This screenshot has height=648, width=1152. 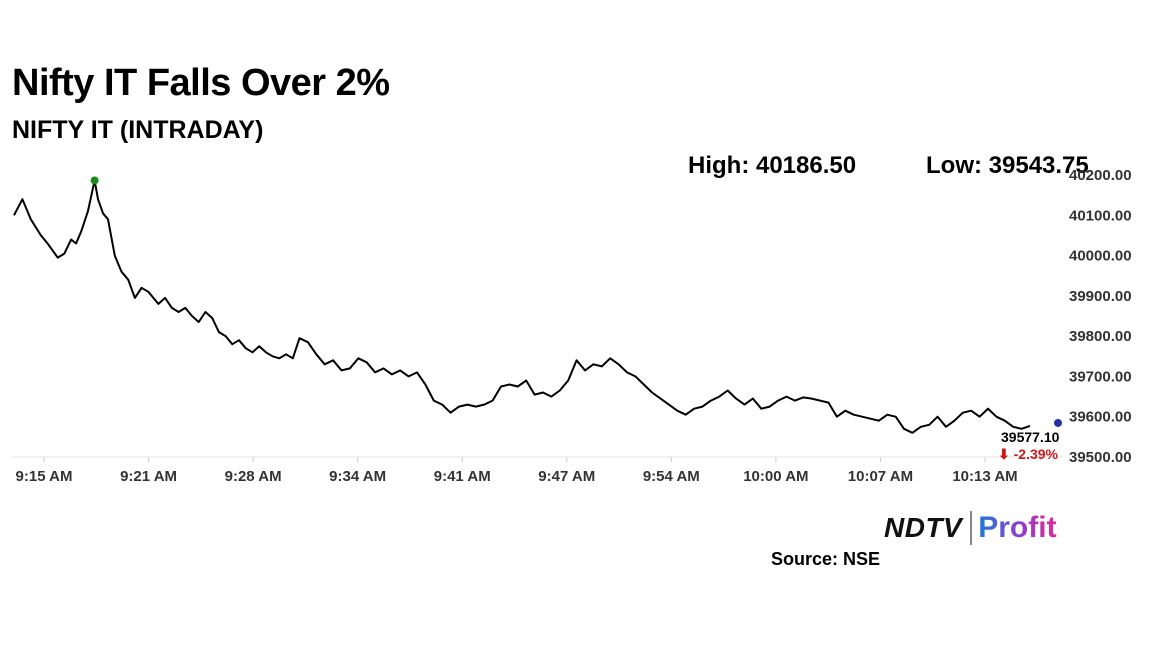 I want to click on last-value-label: 39577.10, so click(x=1030, y=437).